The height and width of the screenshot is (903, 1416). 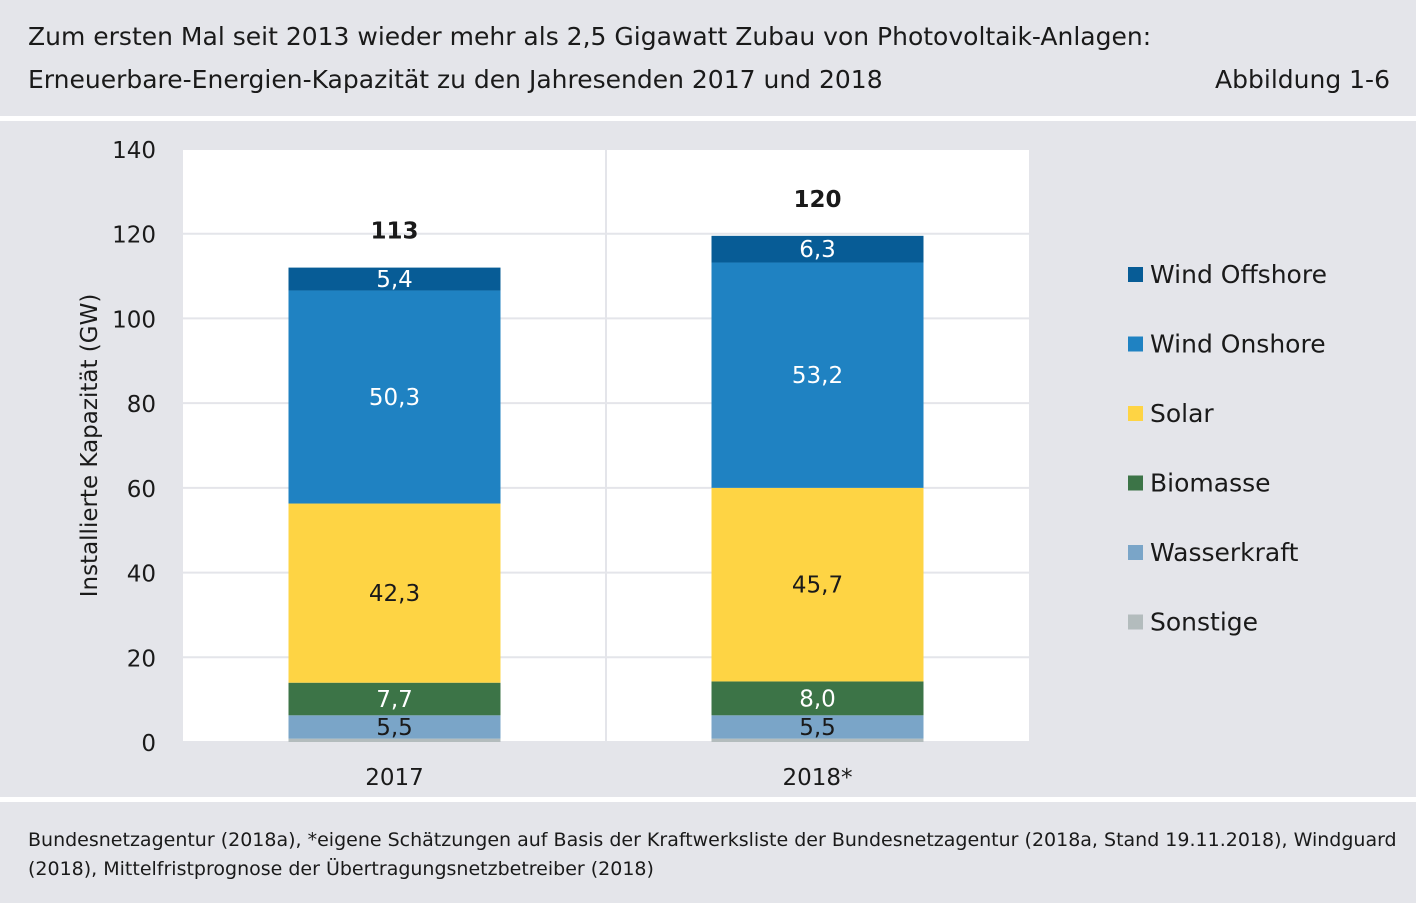 I want to click on segment-label: 6,3, so click(x=817, y=250).